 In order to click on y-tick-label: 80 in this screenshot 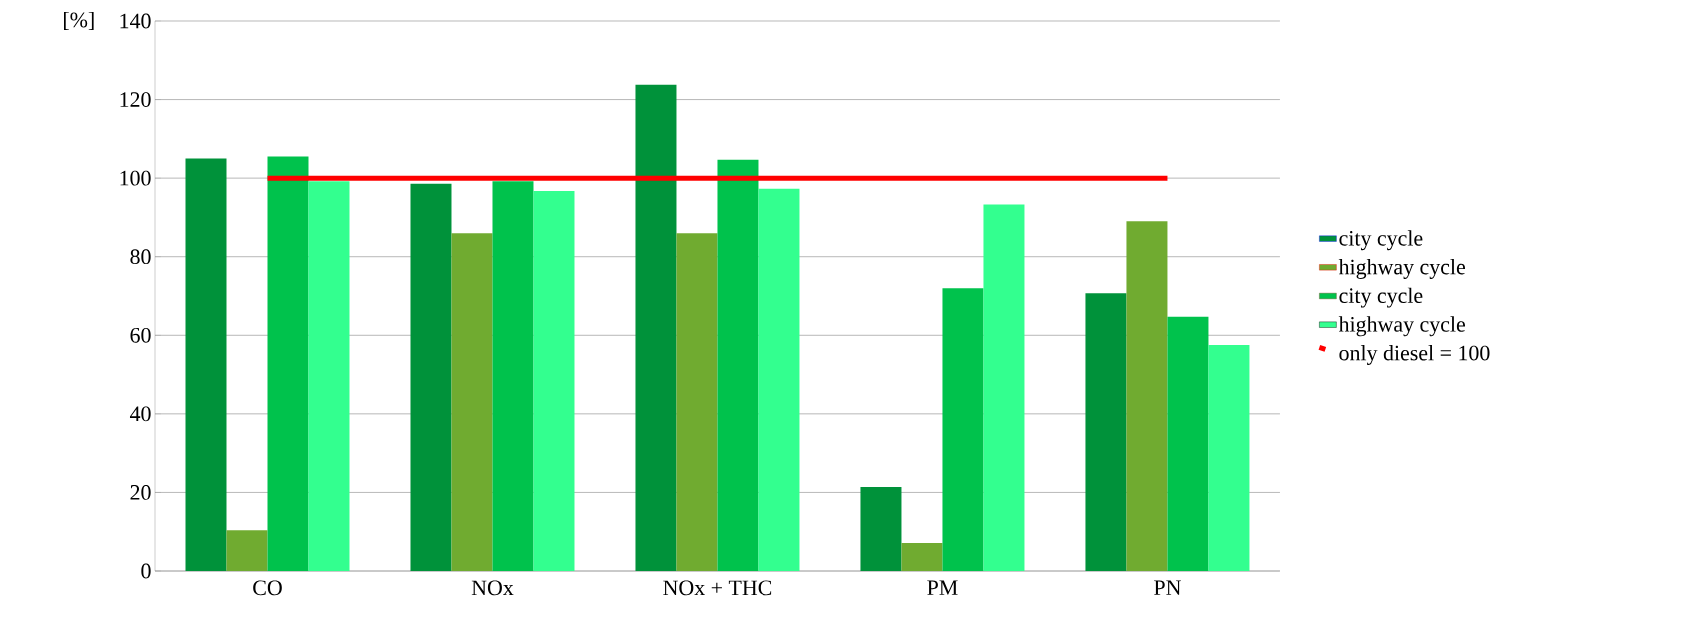, I will do `click(140, 257)`.